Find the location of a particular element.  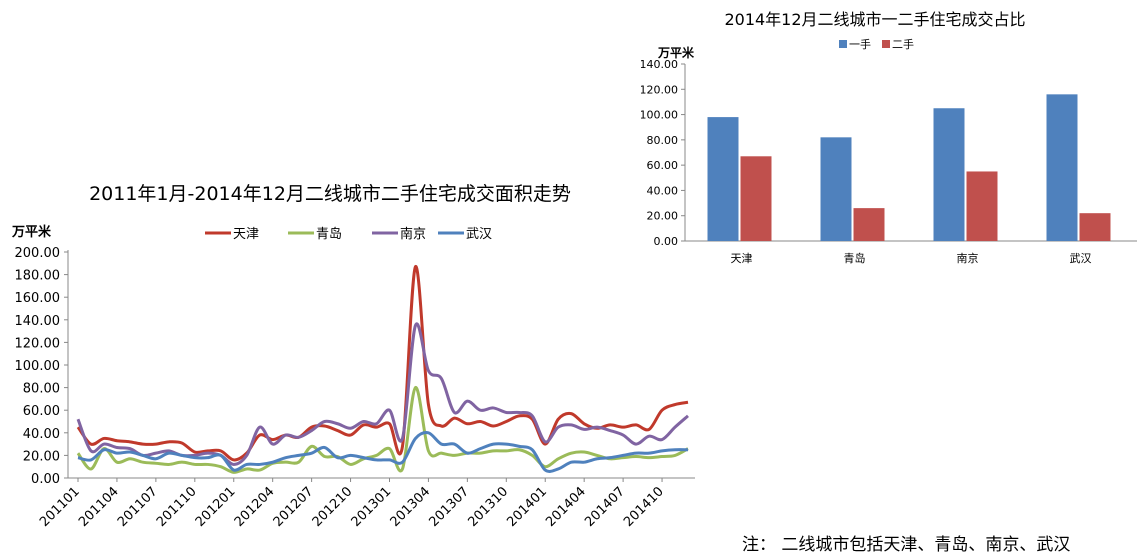

x-tick-label: 201307 is located at coordinates (449, 507).